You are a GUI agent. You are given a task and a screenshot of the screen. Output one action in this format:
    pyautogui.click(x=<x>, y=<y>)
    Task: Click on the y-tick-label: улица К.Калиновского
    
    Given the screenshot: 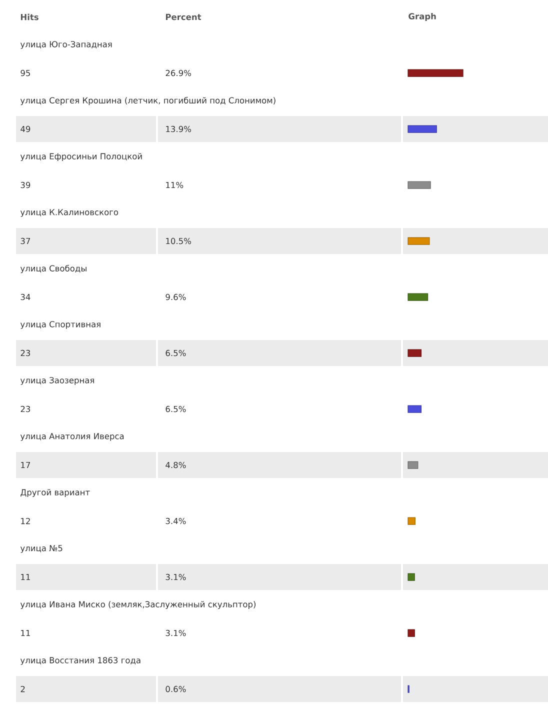 What is the action you would take?
    pyautogui.click(x=69, y=213)
    